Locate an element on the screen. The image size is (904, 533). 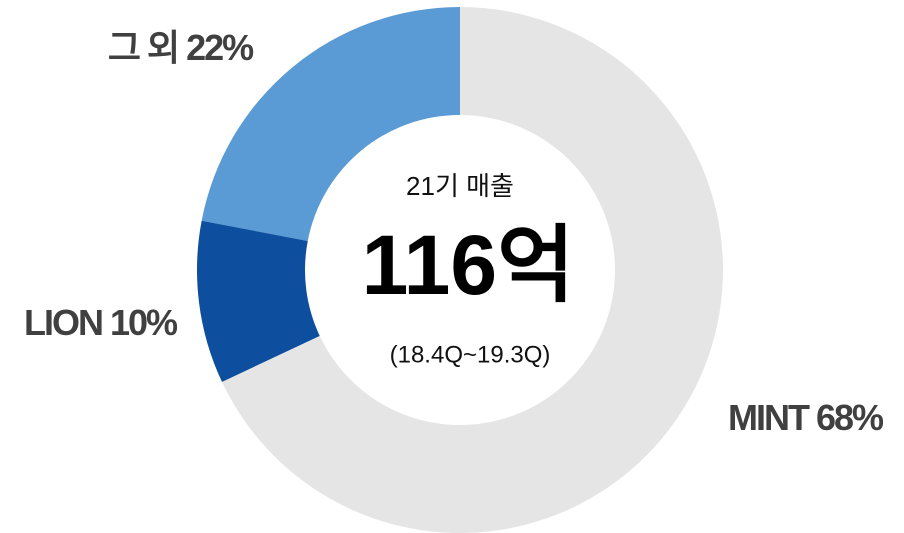
value-label: 68% is located at coordinates (850, 417).